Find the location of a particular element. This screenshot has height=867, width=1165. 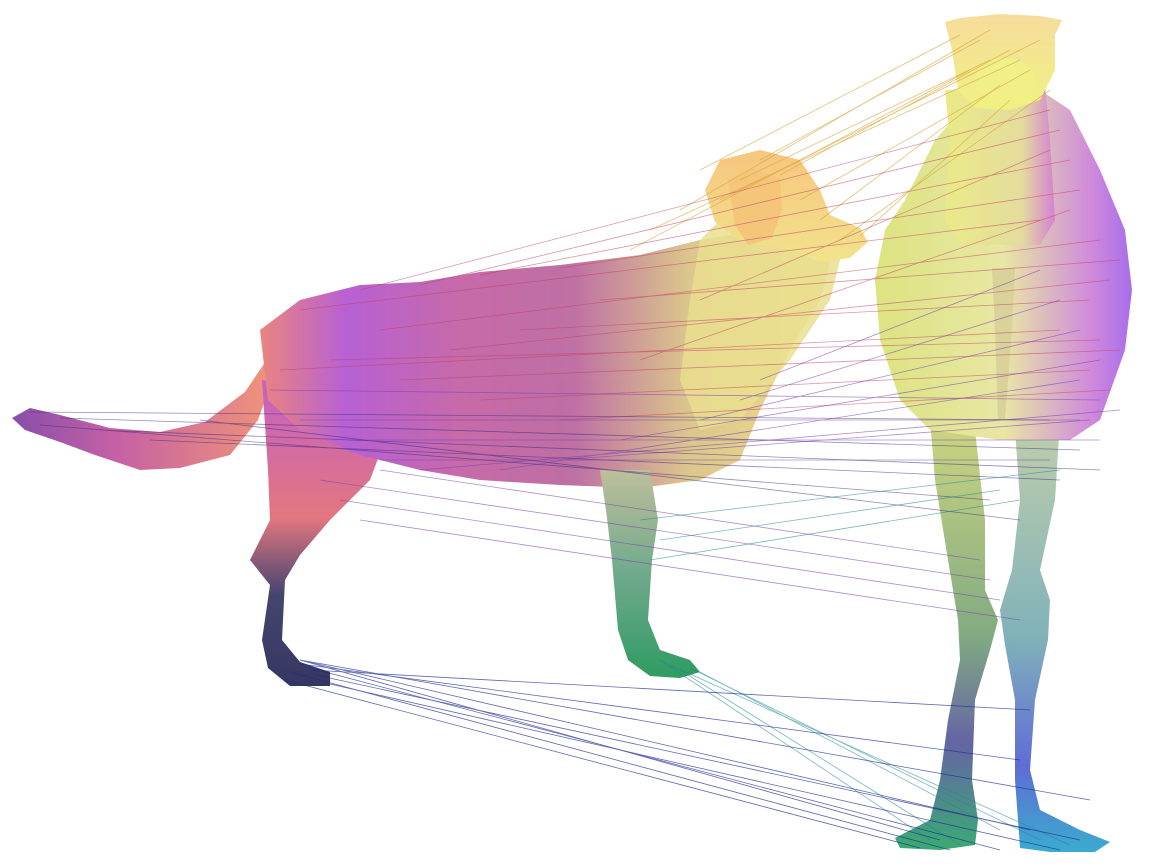

camel-leg-gap is located at coordinates (1003, 344).